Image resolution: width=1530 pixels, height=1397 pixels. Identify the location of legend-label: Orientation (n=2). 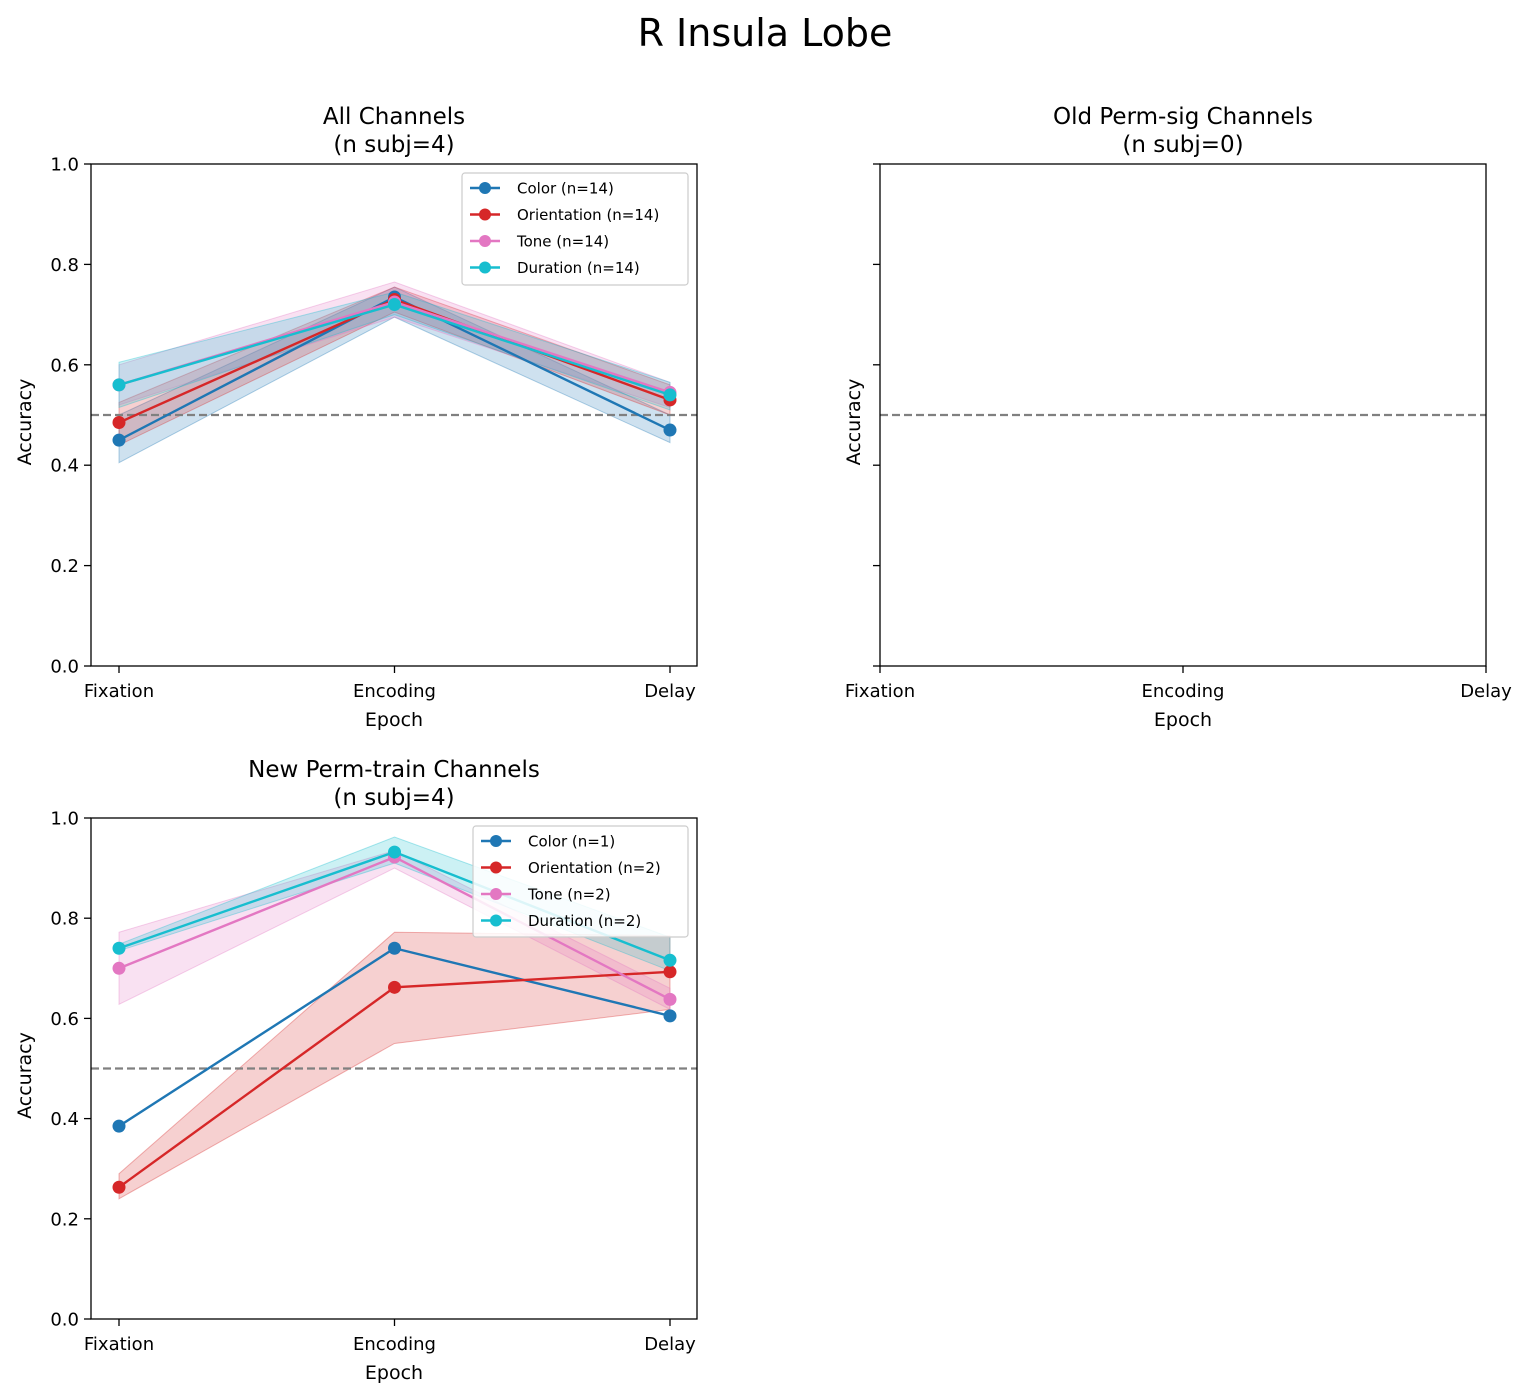
(594, 868).